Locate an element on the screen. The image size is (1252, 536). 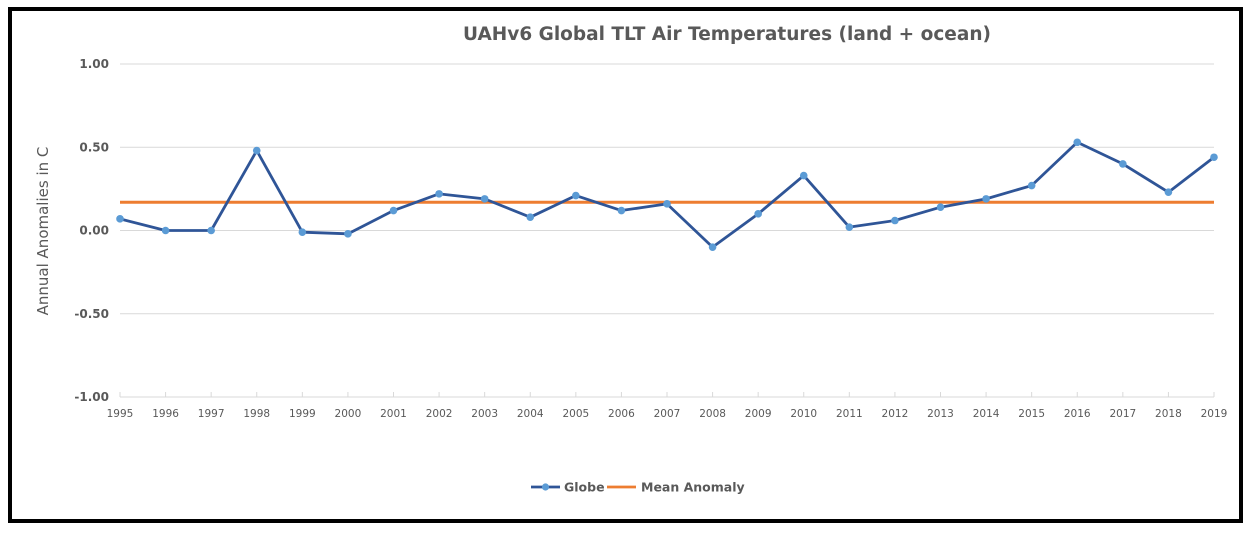
legend-label-mean-anomaly: Mean Anomaly is located at coordinates (693, 487).